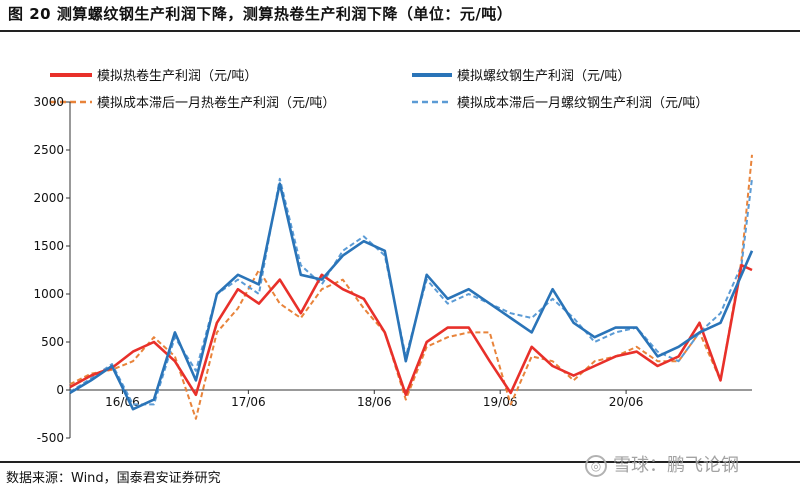 This screenshot has height=492, width=800. I want to click on footer-rule, so click(400, 462).